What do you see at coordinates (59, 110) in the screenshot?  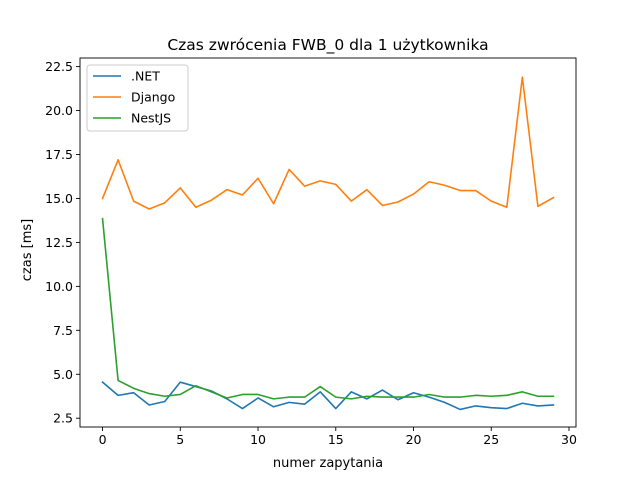 I see `y-tick-label: 20.0` at bounding box center [59, 110].